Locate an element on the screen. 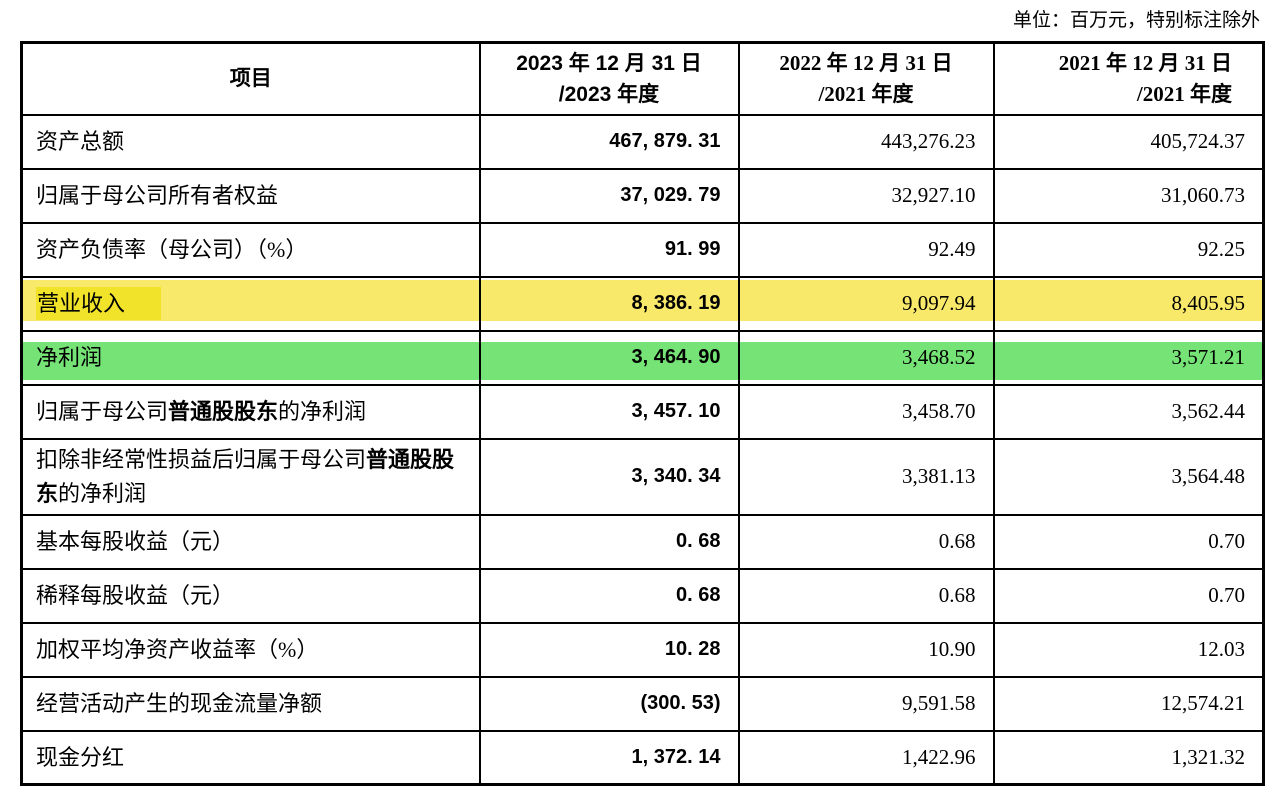  table-row-basic-eps: 基本每股收益（元） 0. 68 0.68 0.70 is located at coordinates (642, 541).